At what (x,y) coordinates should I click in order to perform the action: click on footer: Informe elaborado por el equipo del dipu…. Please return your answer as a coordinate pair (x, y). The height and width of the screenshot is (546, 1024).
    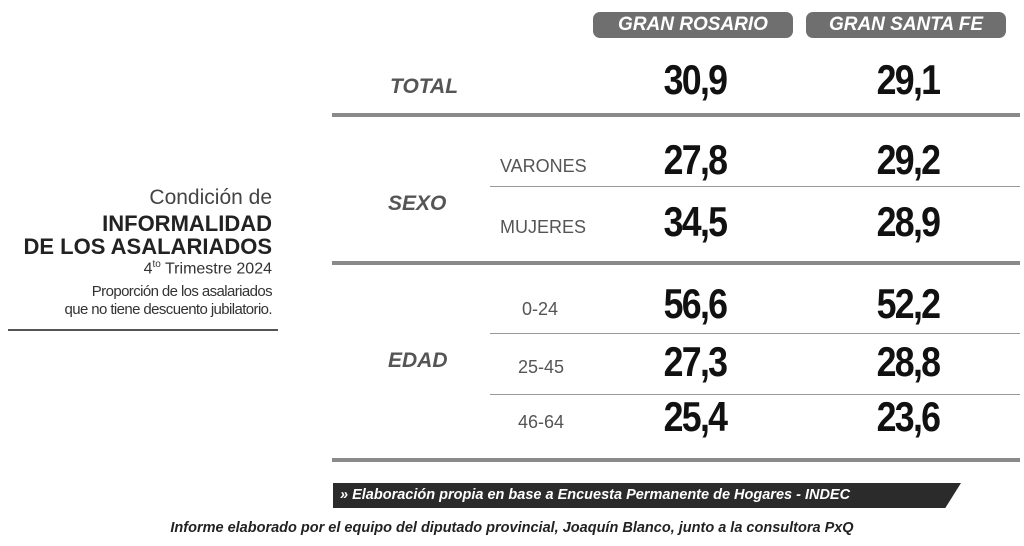
    Looking at the image, I should click on (512, 528).